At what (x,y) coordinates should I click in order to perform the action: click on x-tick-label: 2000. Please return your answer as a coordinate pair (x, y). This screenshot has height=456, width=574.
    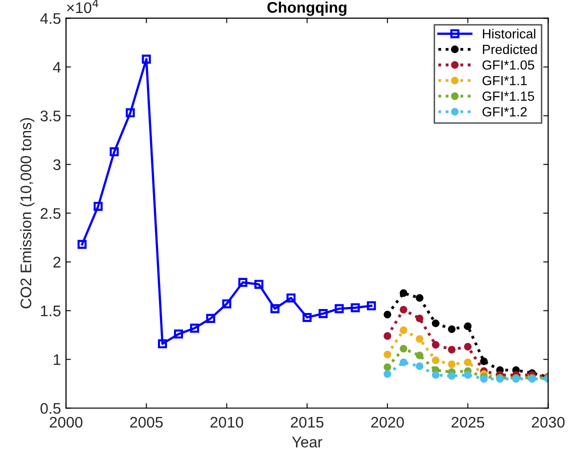
    Looking at the image, I should click on (66, 422).